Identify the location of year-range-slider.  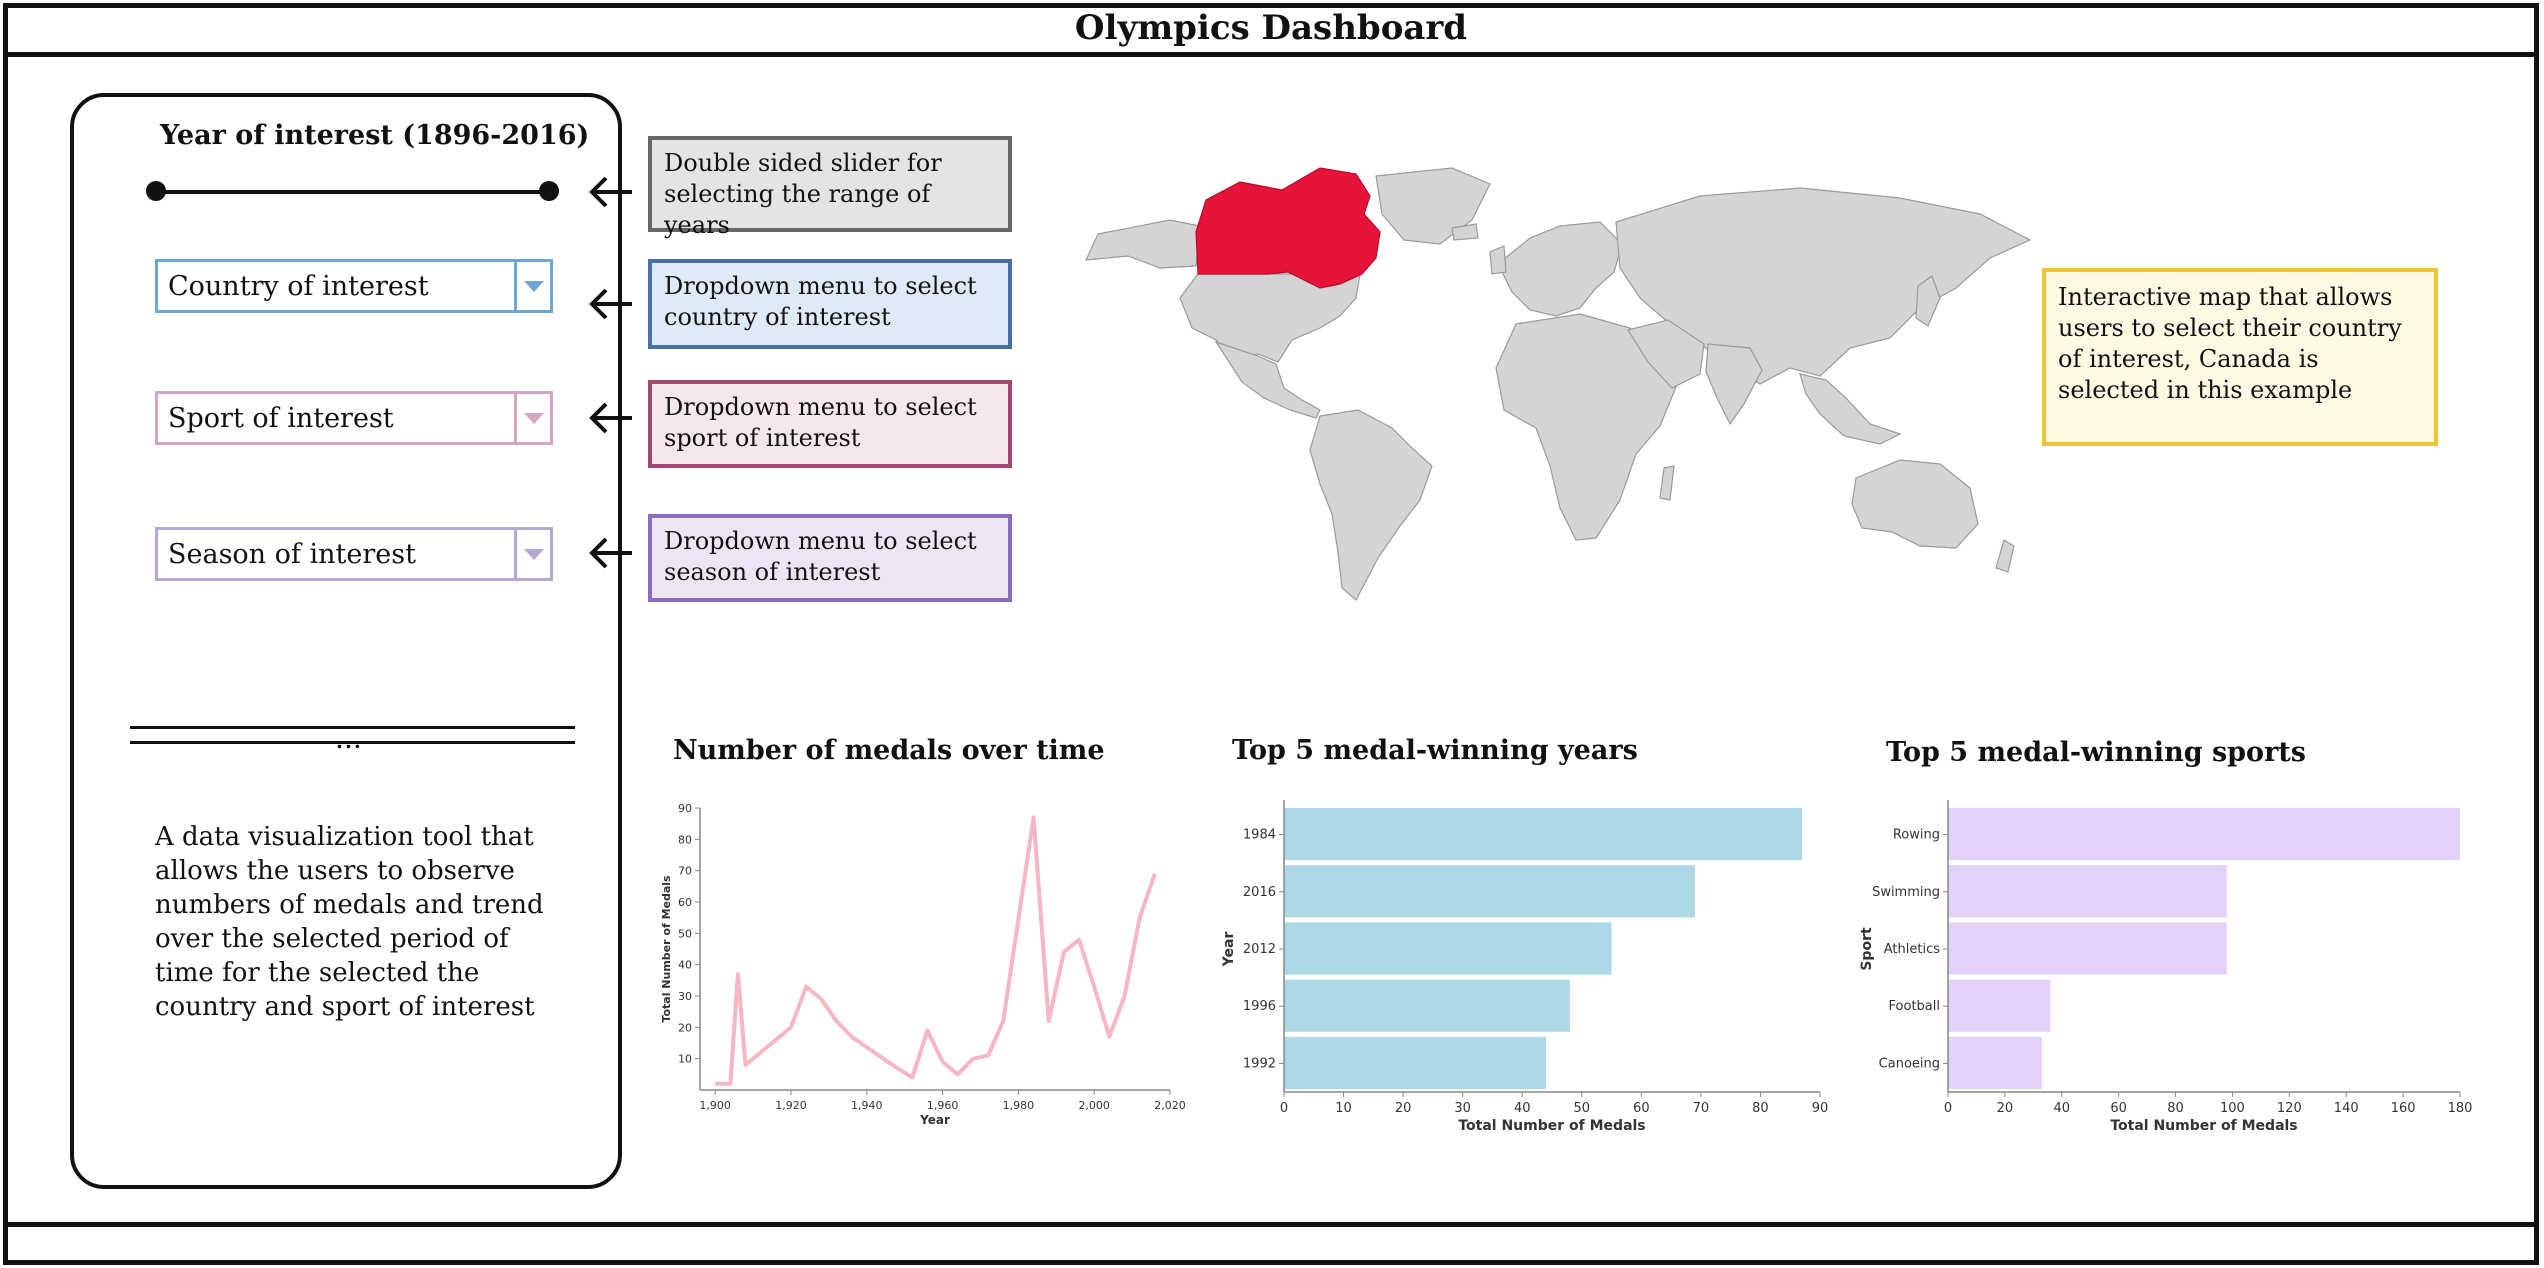
(352, 192).